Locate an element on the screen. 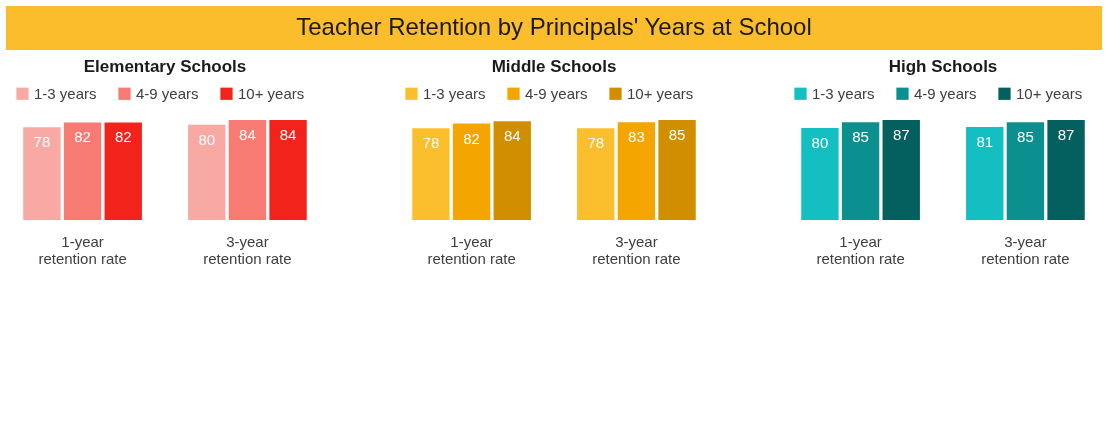 Image resolution: width=1108 pixels, height=437 pixels. chart-title: High Schools is located at coordinates (943, 66).